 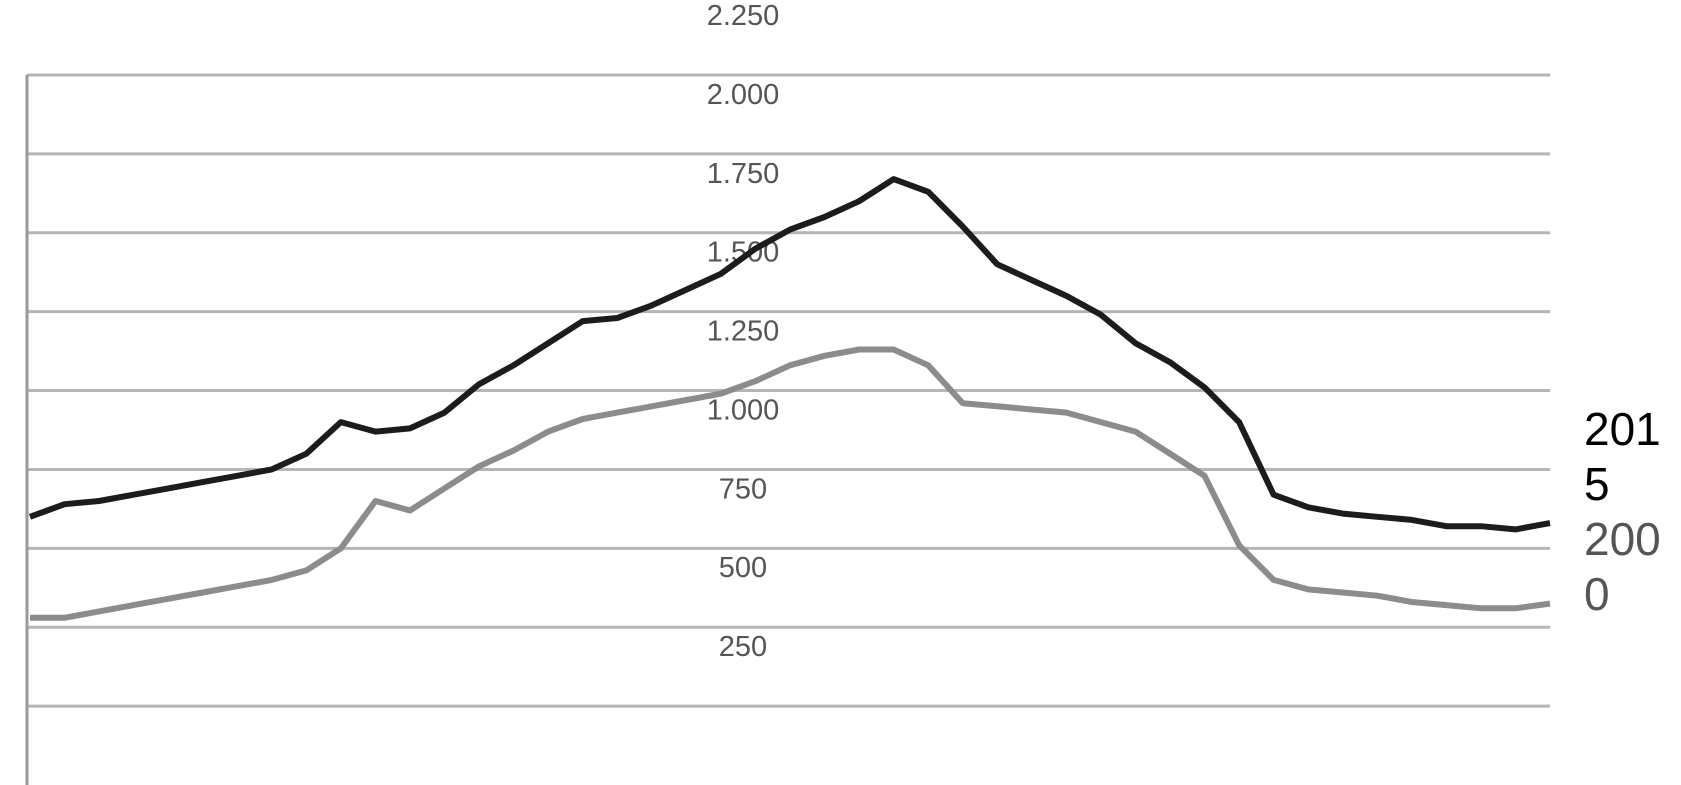 I want to click on y-tick-label: 500, so click(x=743, y=568).